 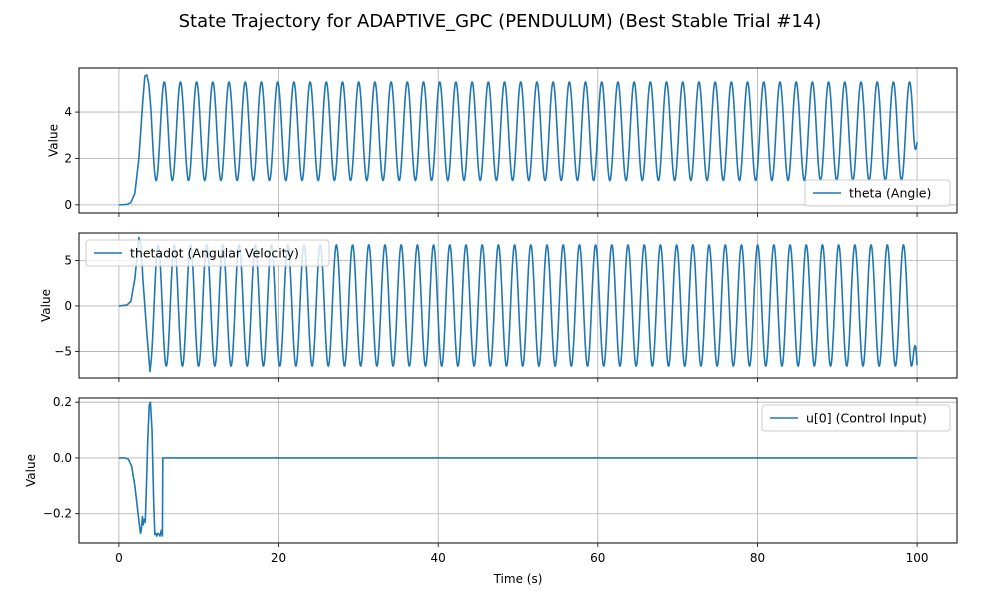 I want to click on x-tick-label: 80, so click(x=757, y=558).